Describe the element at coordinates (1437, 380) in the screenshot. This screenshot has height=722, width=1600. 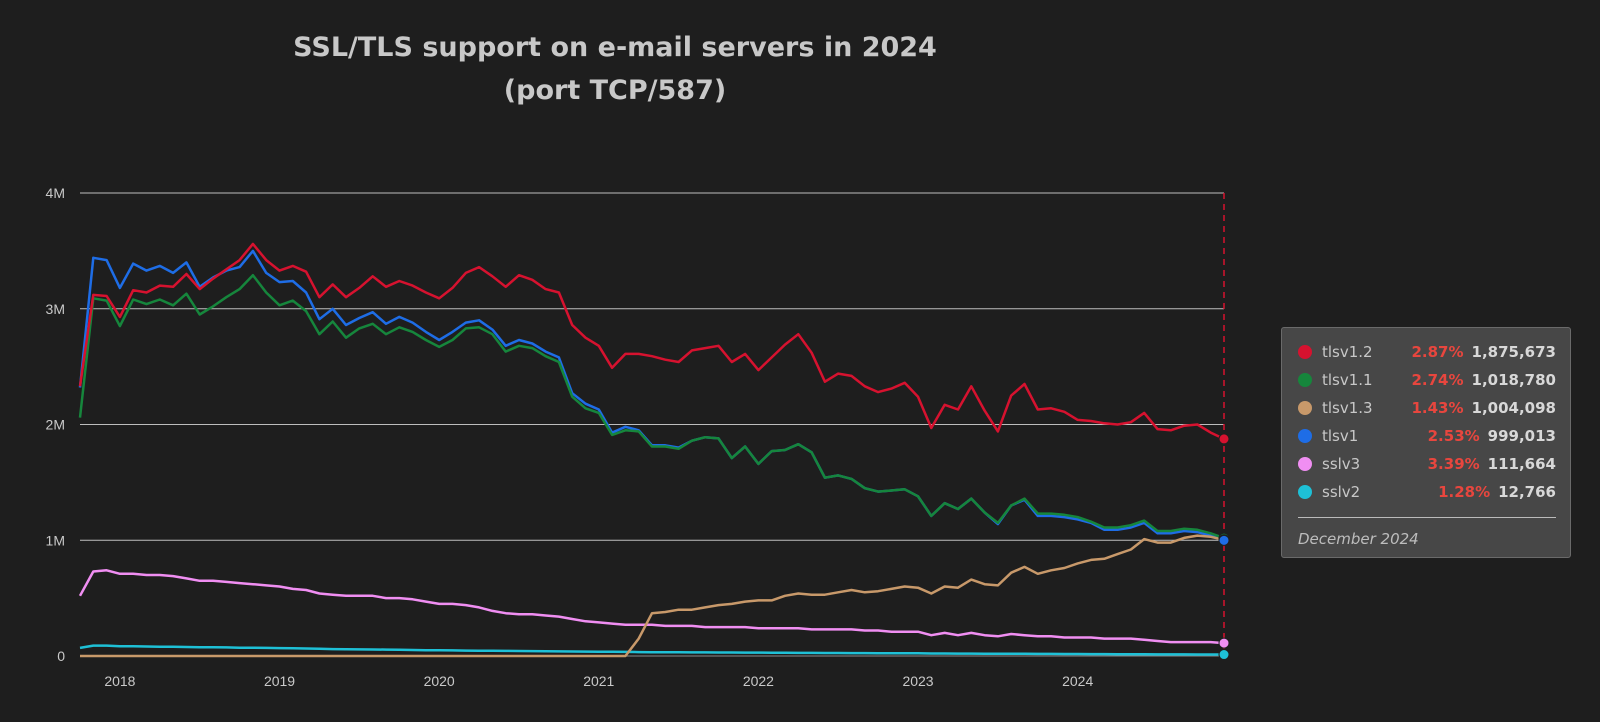
I see `tooltip-series-pct: 2.74%` at that location.